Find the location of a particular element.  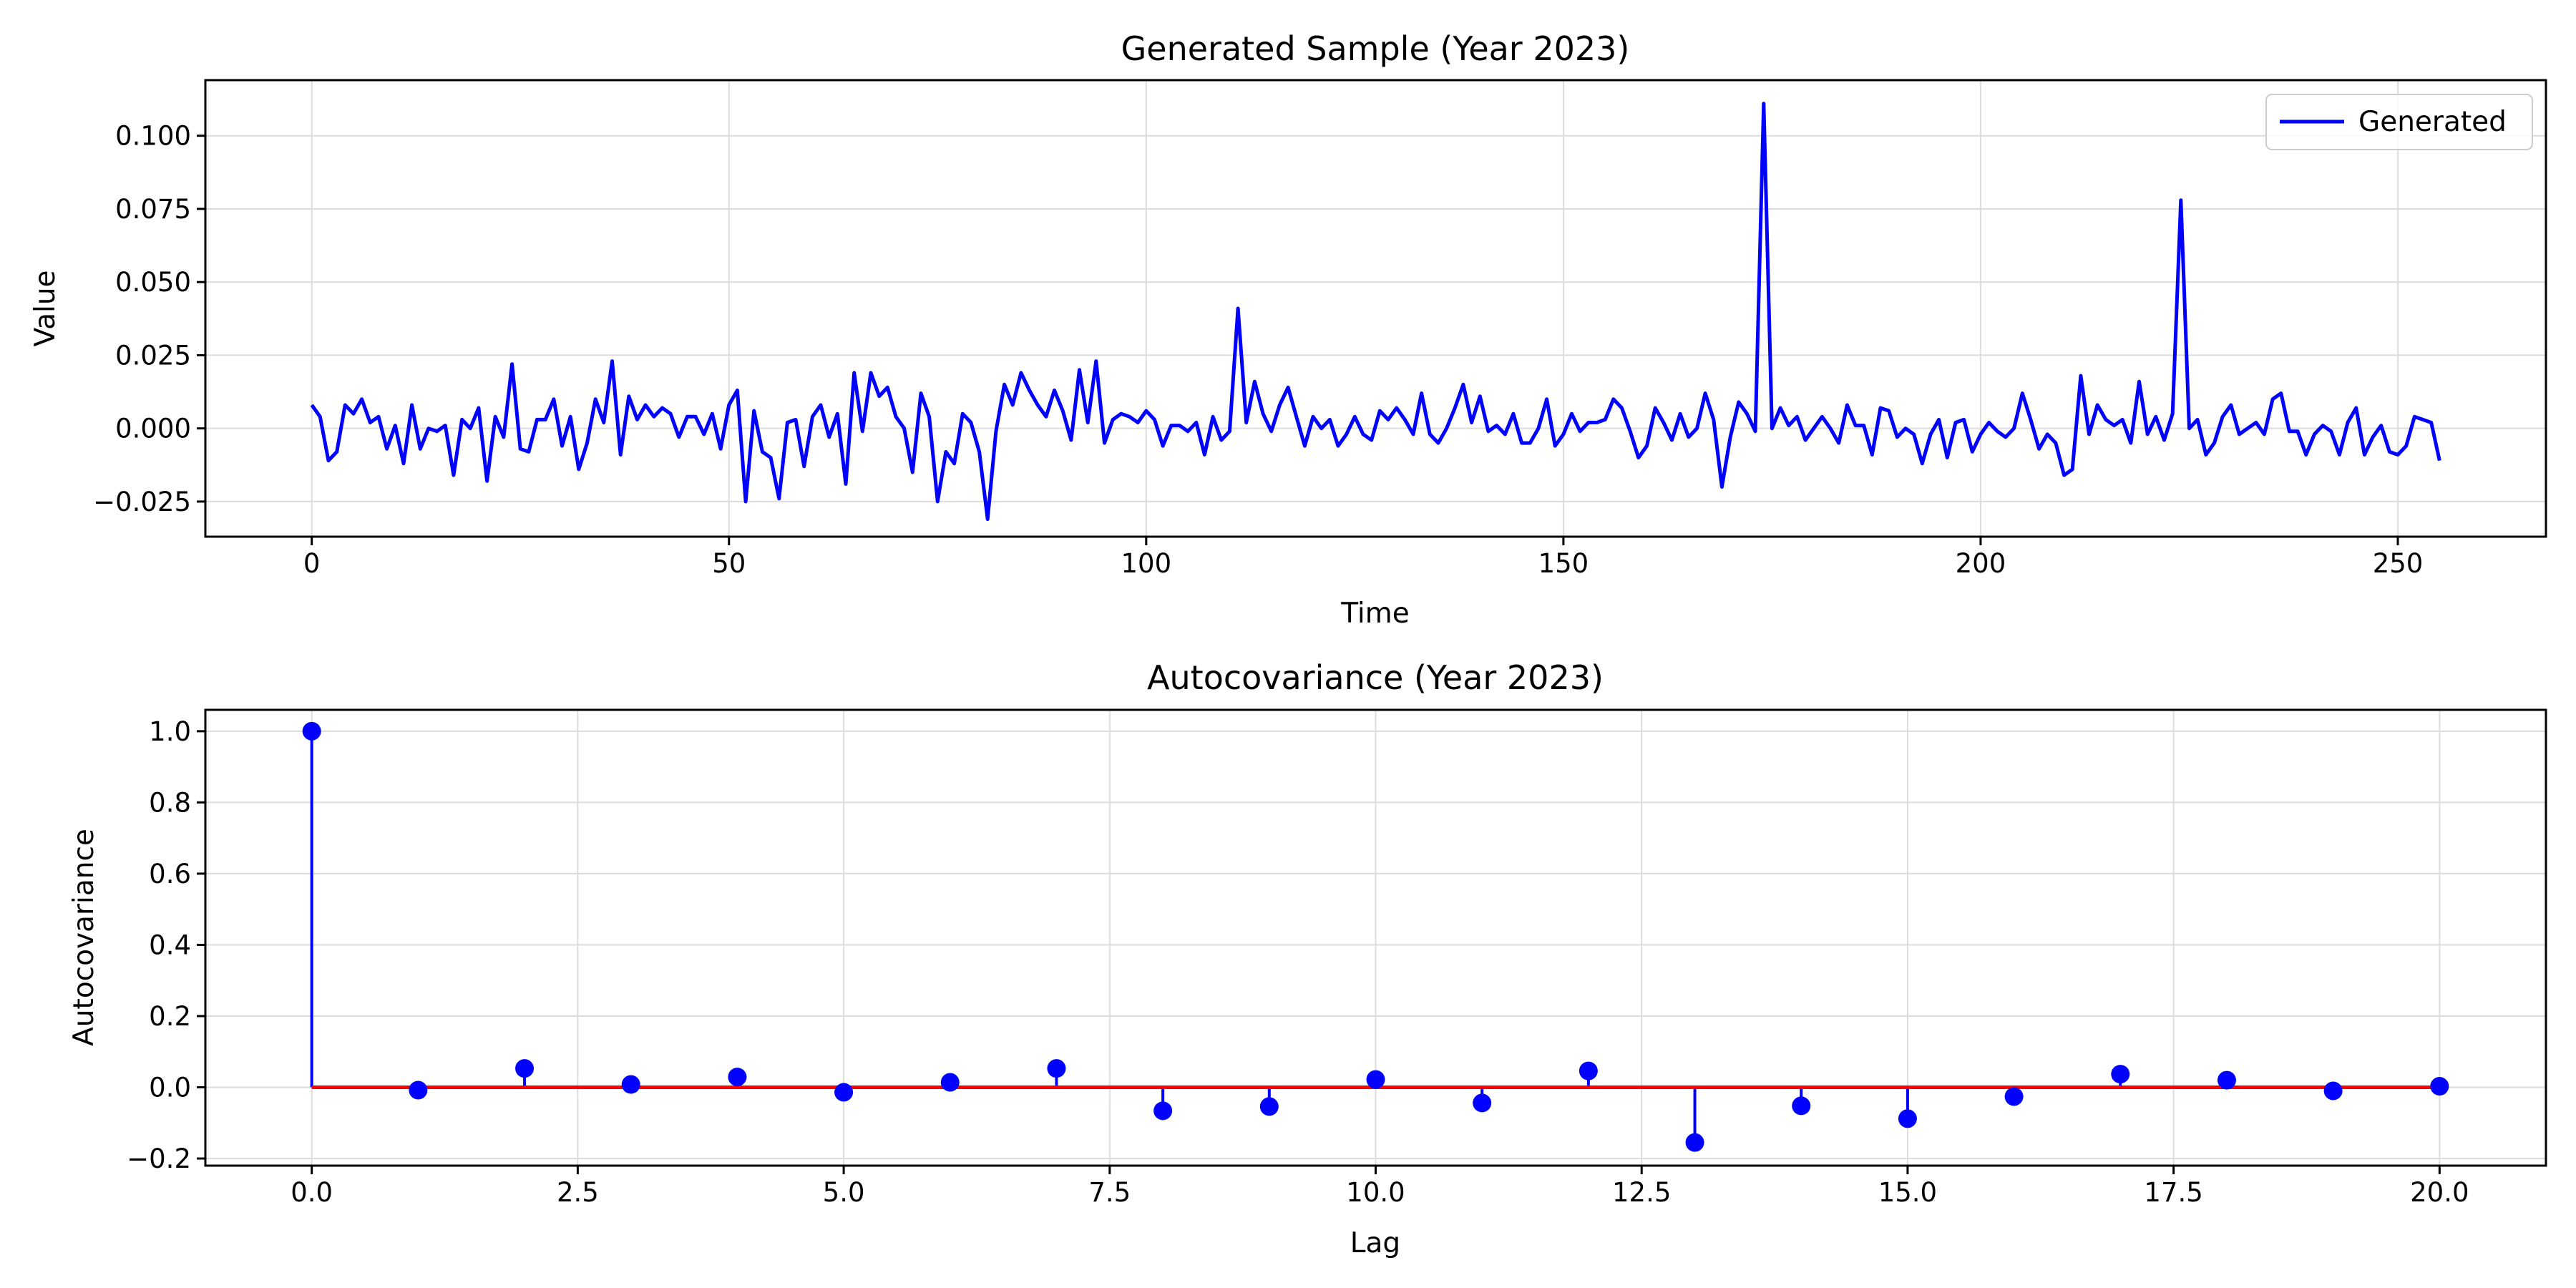

bottom-y-axis-label: Autocovariance is located at coordinates (84, 937).